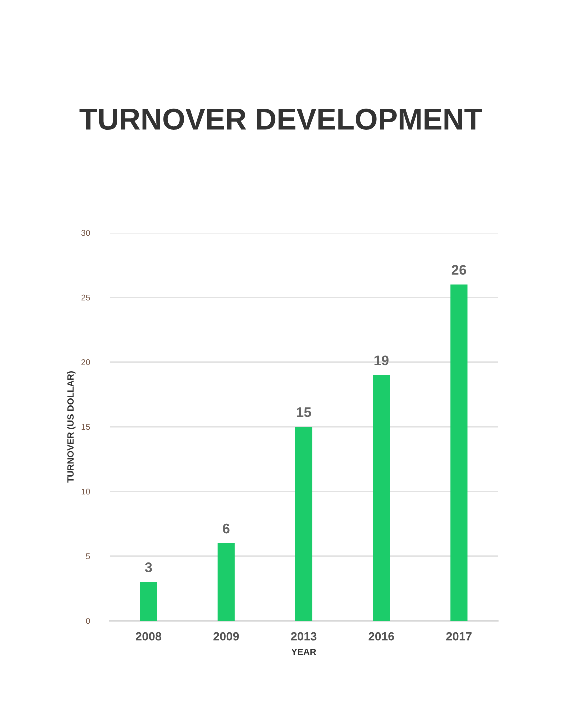 This screenshot has width=562, height=706. What do you see at coordinates (148, 567) in the screenshot?
I see `data-label: 3` at bounding box center [148, 567].